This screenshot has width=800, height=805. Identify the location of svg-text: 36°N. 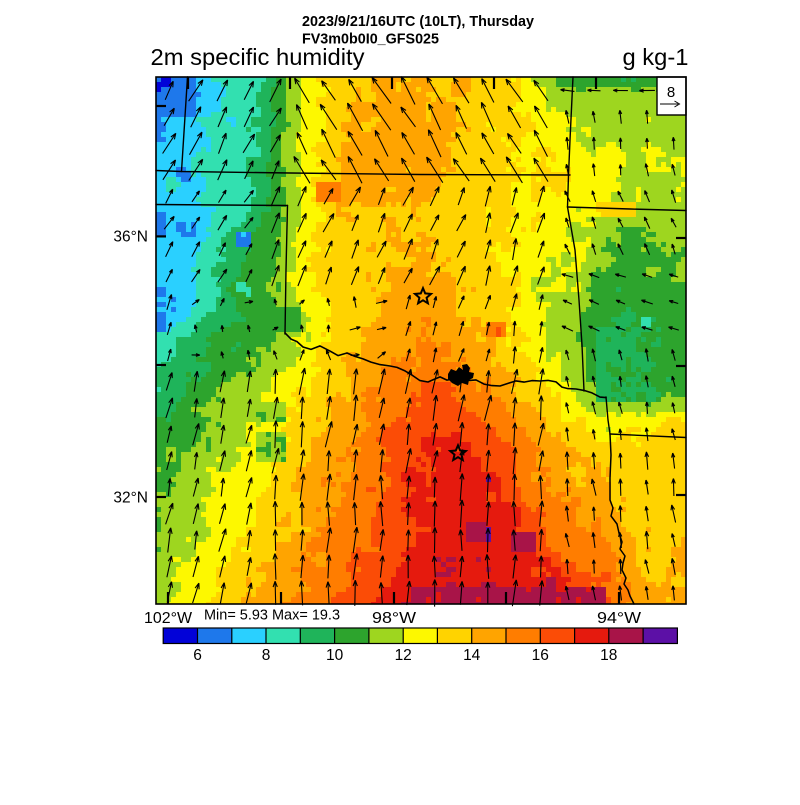
(130, 237).